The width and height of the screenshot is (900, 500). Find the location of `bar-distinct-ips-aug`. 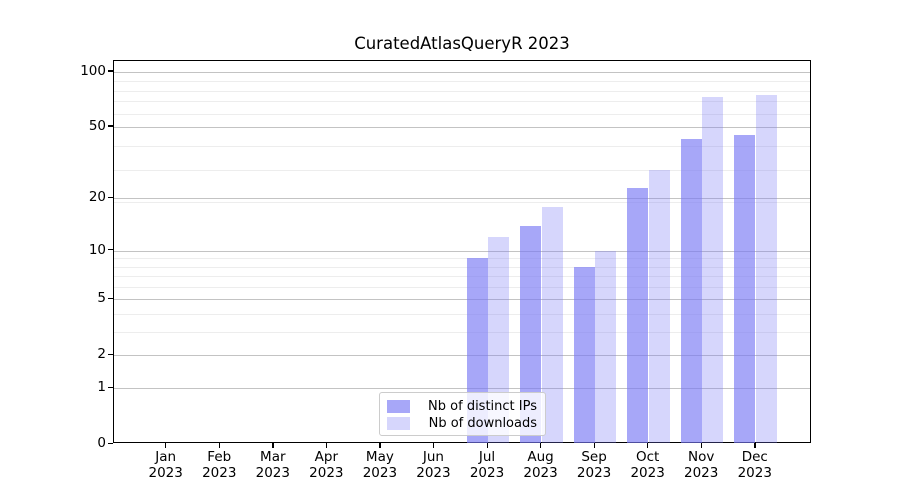

bar-distinct-ips-aug is located at coordinates (531, 334).